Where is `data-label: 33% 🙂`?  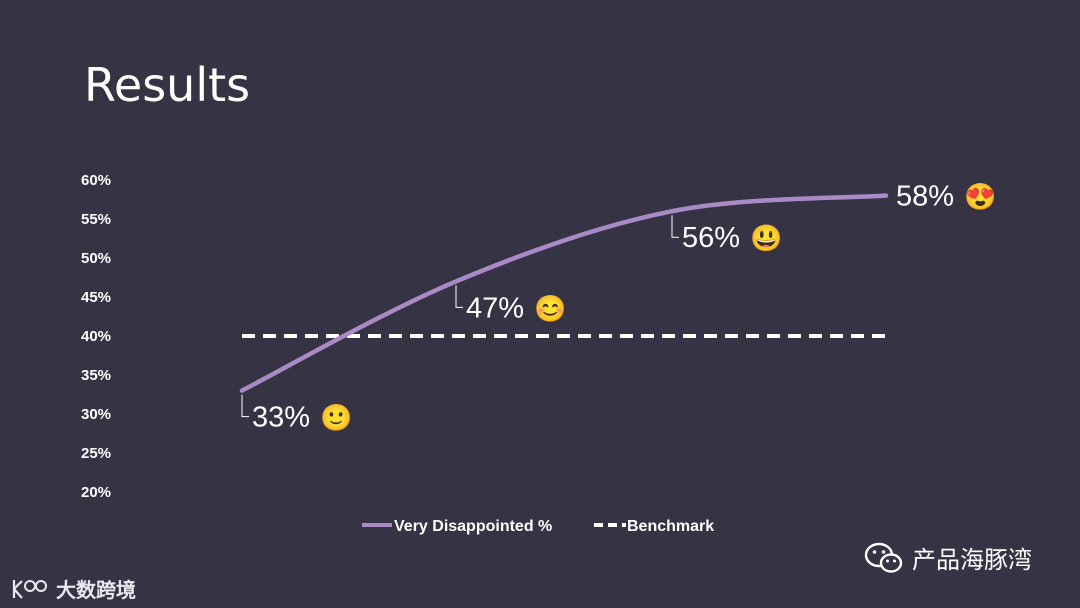 data-label: 33% 🙂 is located at coordinates (302, 418).